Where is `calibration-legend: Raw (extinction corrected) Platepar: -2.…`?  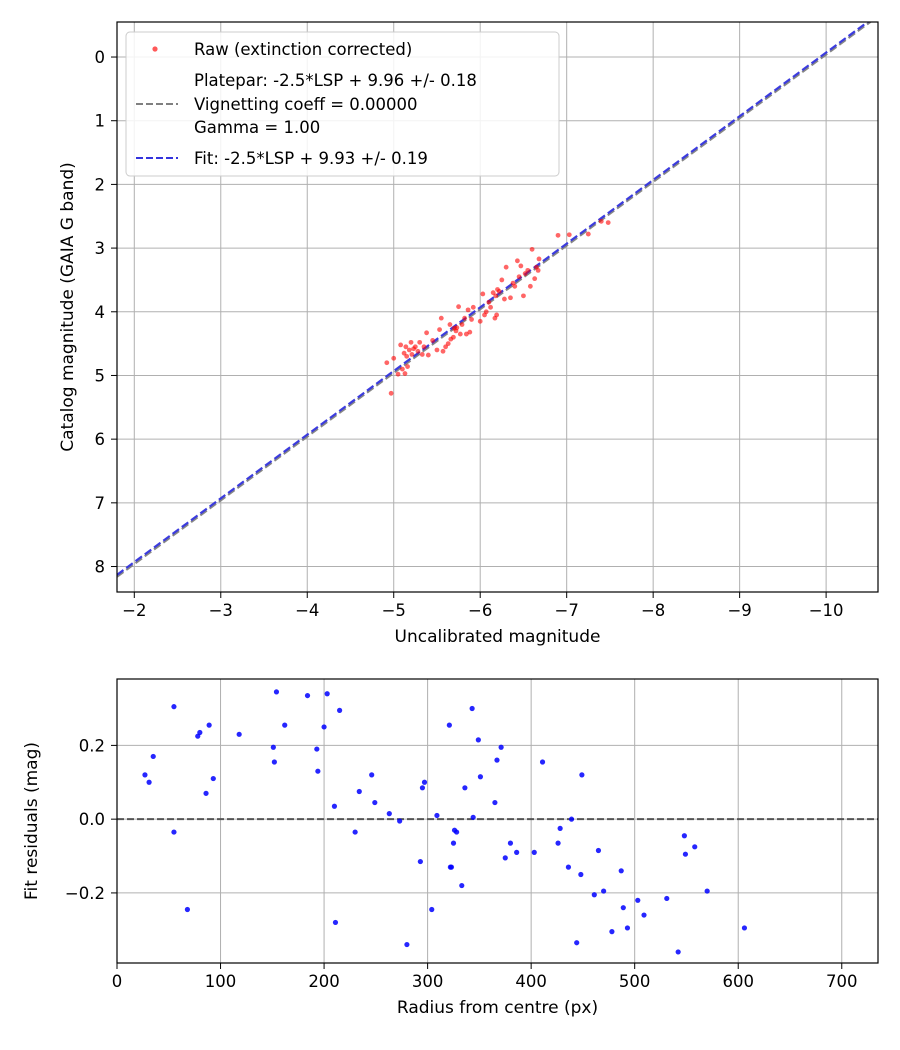
calibration-legend: Raw (extinction corrected) Platepar: -2.… is located at coordinates (342, 104).